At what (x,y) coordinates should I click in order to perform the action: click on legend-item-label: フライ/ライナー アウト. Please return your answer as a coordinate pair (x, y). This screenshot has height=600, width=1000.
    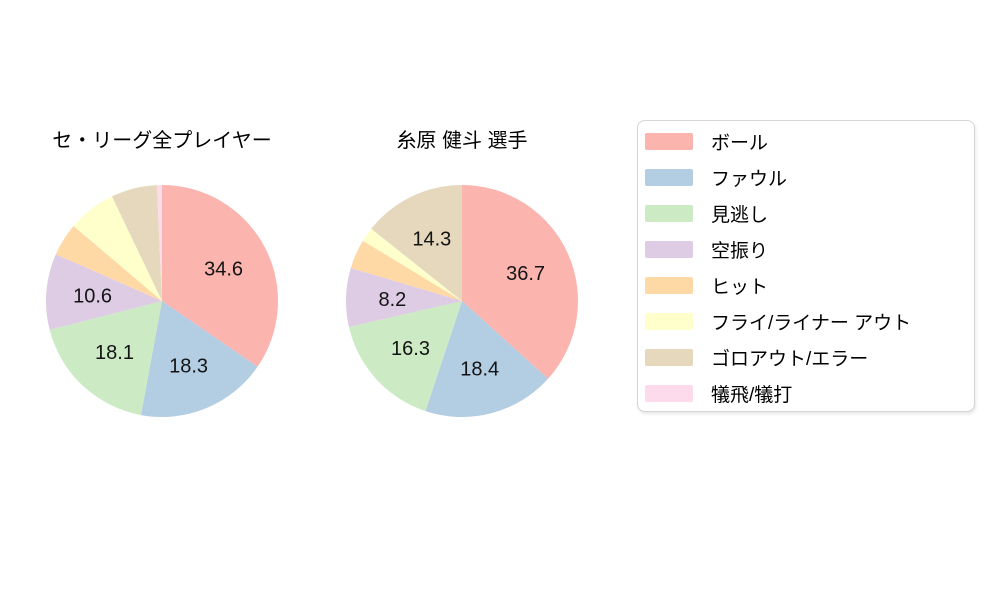
    Looking at the image, I should click on (811, 323).